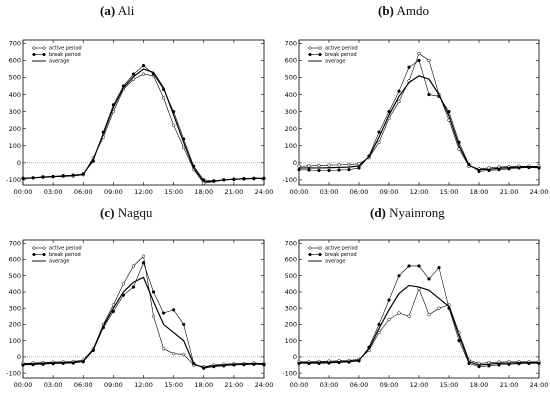  Describe the element at coordinates (291, 276) in the screenshot. I see `y-tick-label: 500` at that location.